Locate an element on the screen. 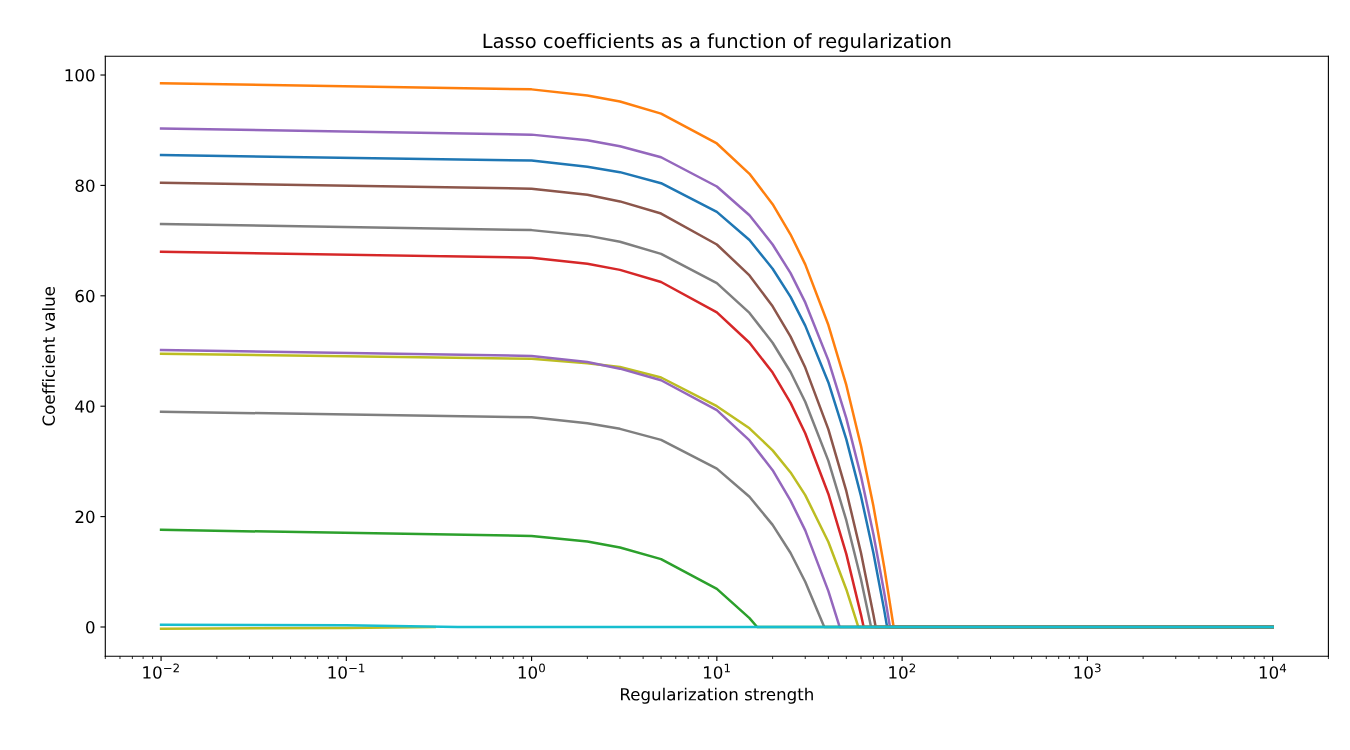 The image size is (1350, 750). y-tick-label: 20 is located at coordinates (85, 517).